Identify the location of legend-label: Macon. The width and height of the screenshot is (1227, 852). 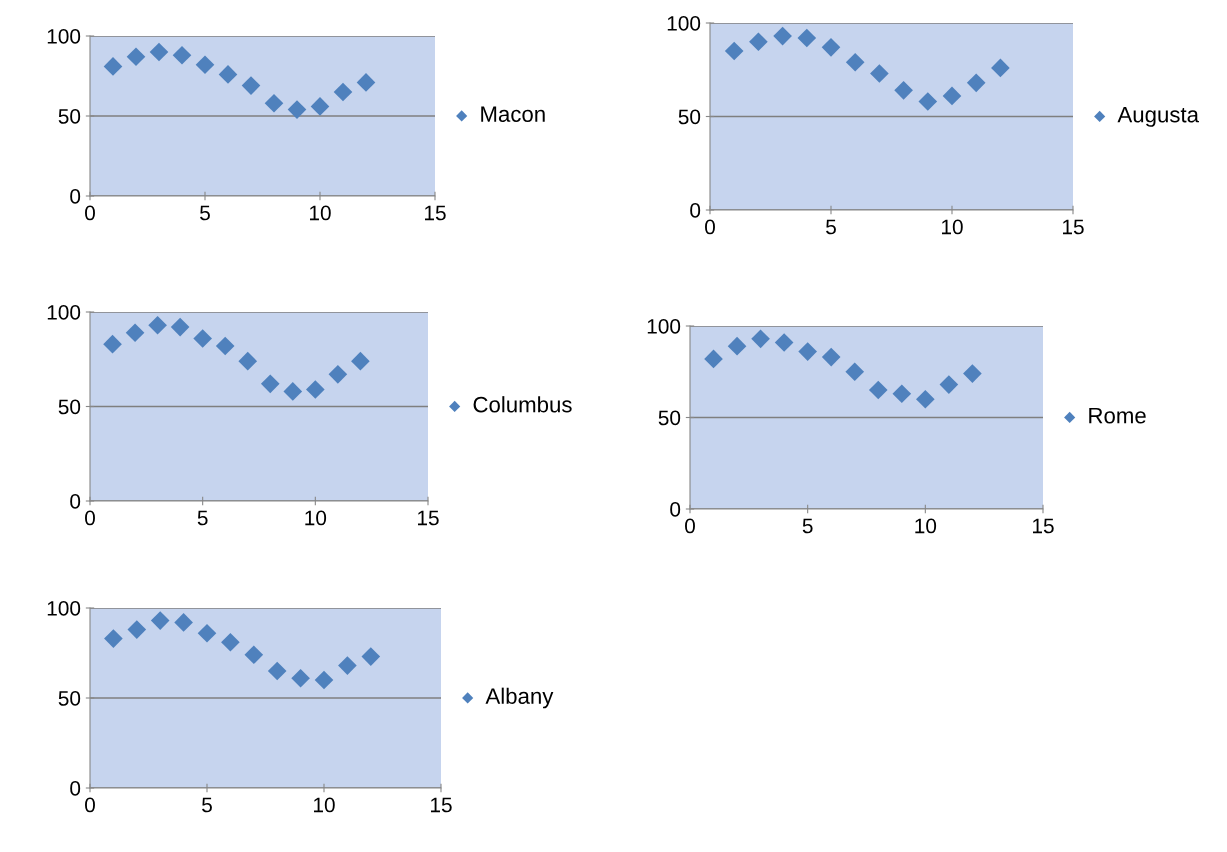
(513, 114).